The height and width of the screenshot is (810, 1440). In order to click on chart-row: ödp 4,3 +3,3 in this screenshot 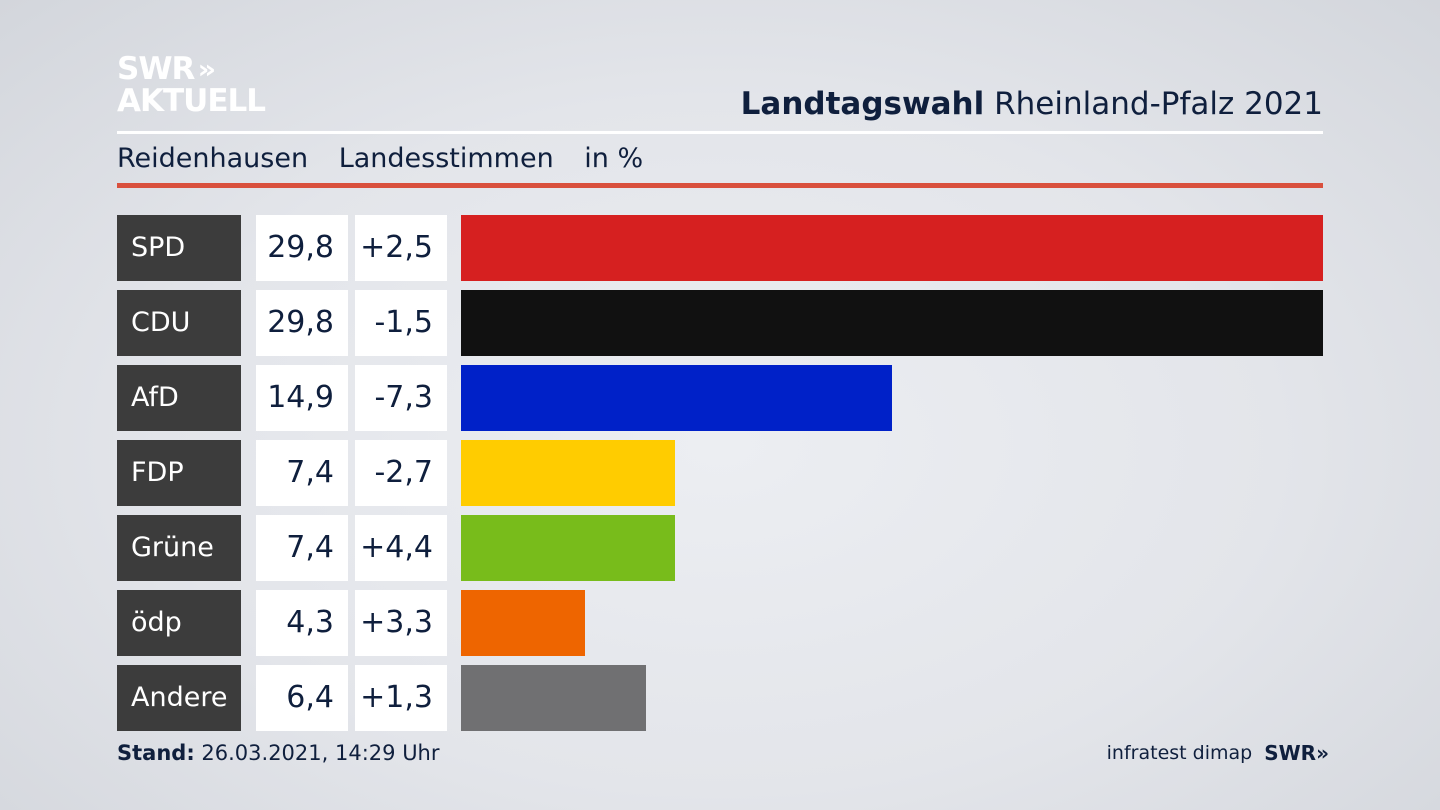, I will do `click(720, 623)`.